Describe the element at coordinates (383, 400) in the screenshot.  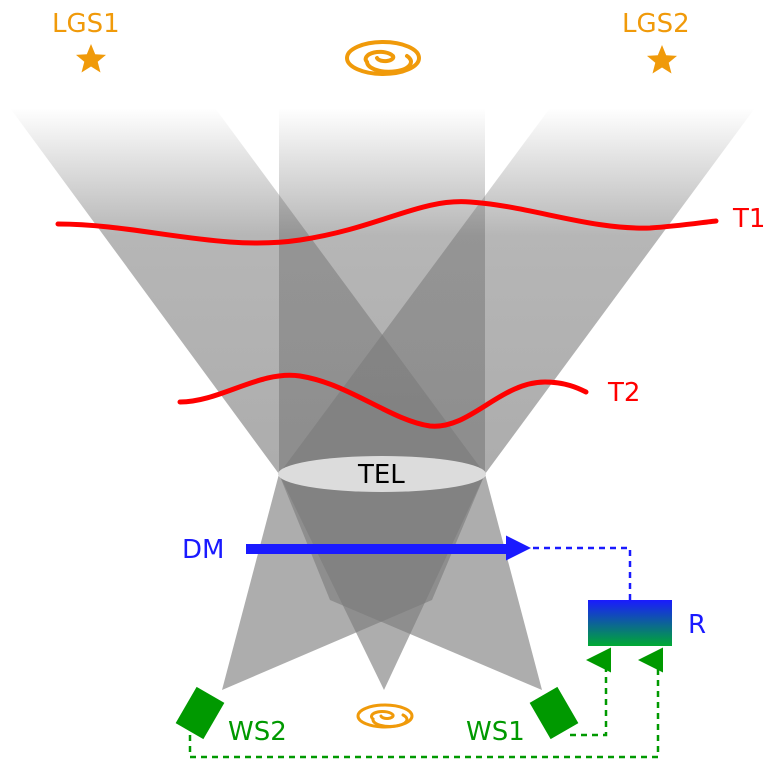
I see `turbulence-layer-t2` at that location.